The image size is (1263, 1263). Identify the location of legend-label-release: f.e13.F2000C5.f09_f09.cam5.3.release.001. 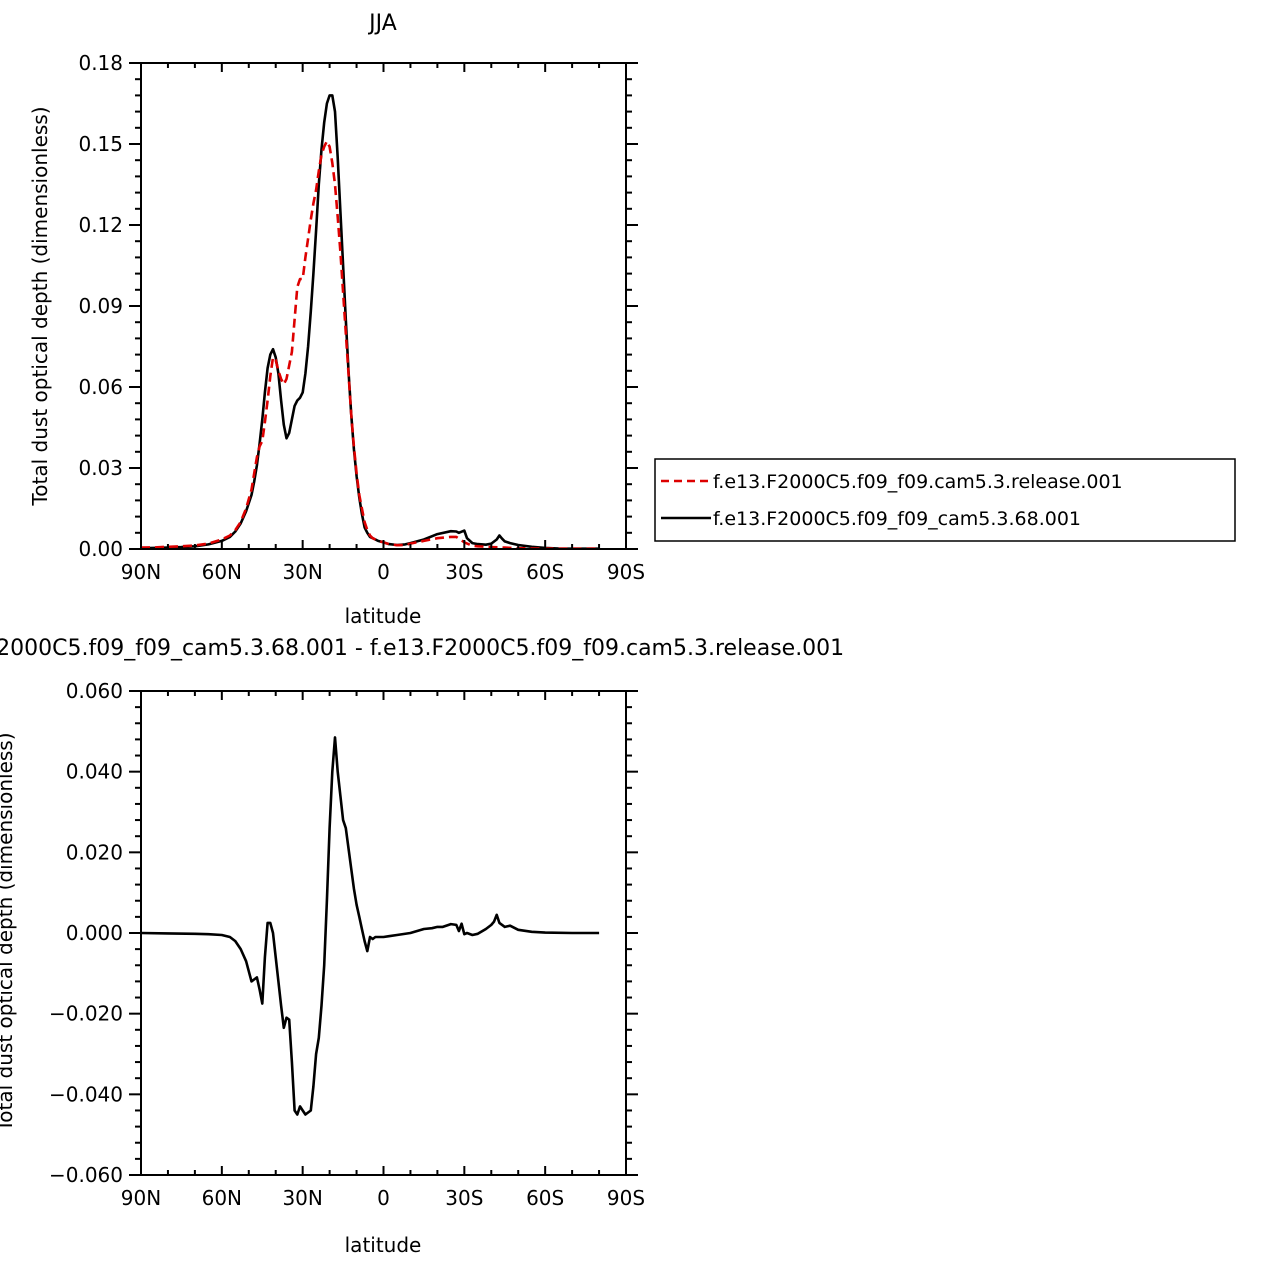
(918, 482).